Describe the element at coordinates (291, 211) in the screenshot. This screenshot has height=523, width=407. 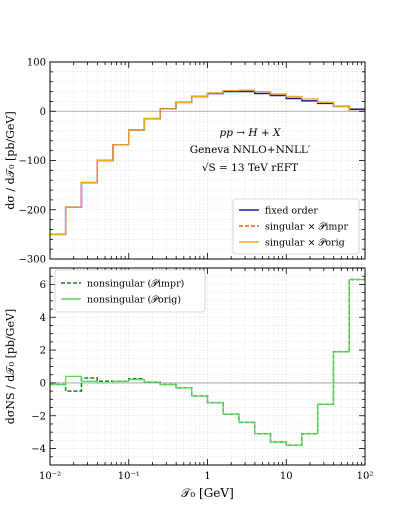
I see `legend-label: fixed order` at that location.